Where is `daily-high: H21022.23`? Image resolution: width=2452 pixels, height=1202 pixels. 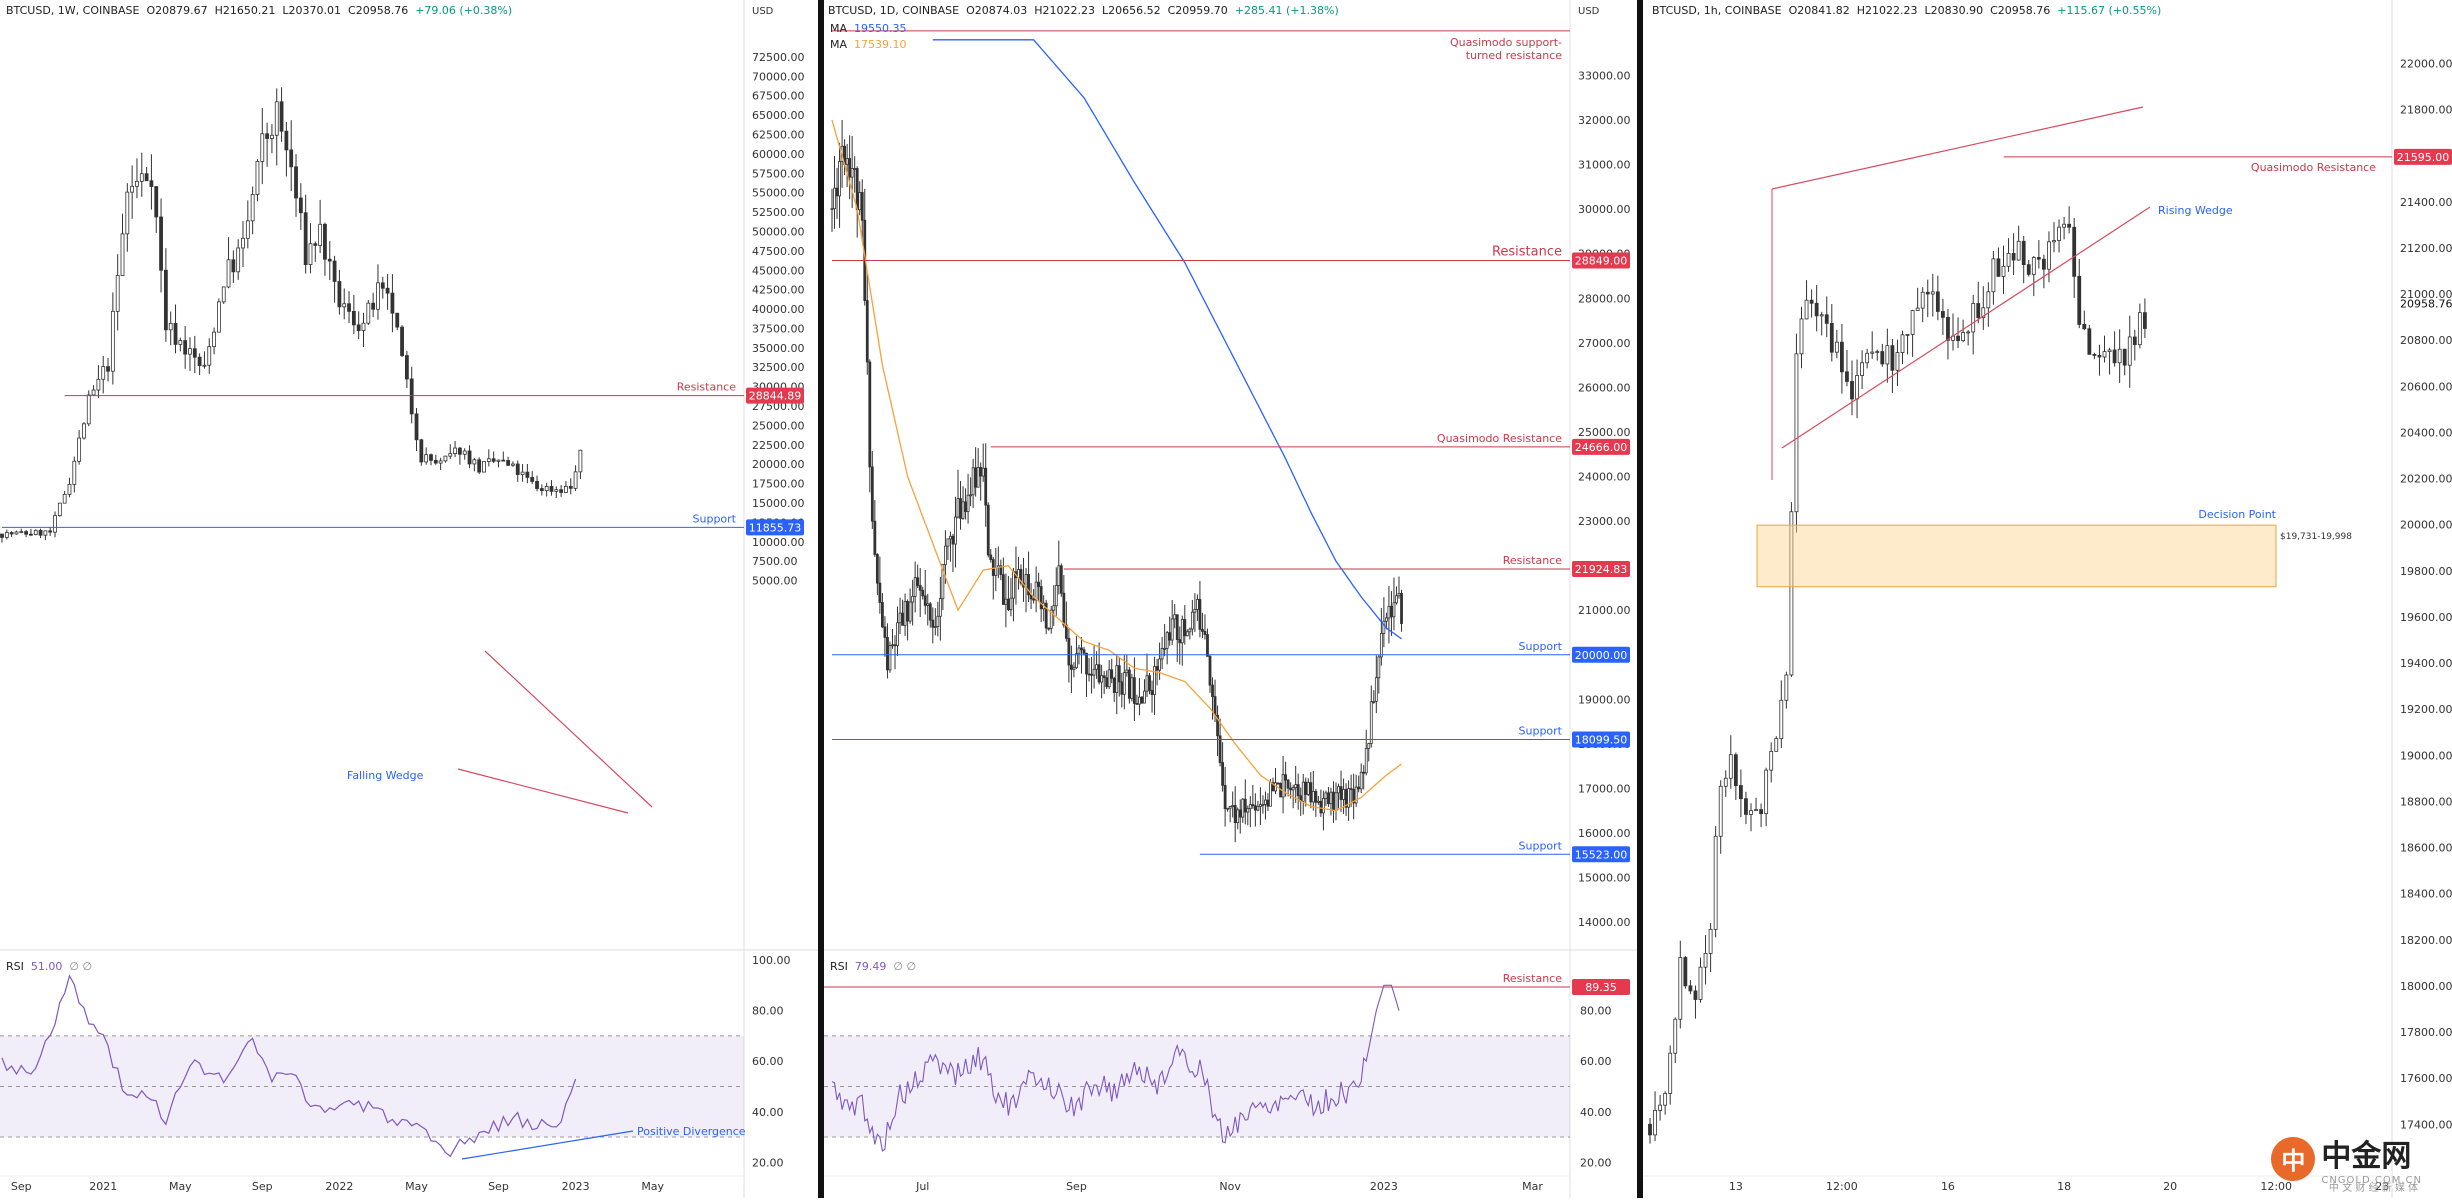
daily-high: H21022.23 is located at coordinates (1064, 10).